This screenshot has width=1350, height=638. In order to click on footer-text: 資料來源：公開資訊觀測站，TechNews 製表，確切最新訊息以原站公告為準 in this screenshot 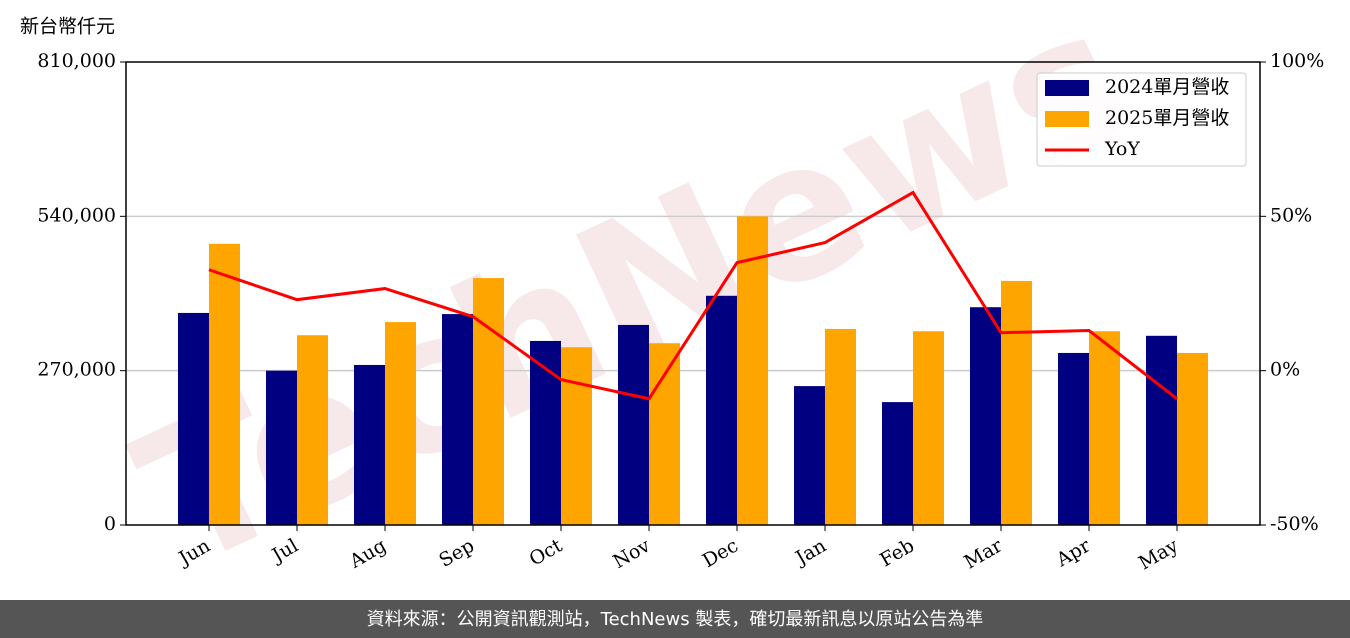, I will do `click(675, 619)`.